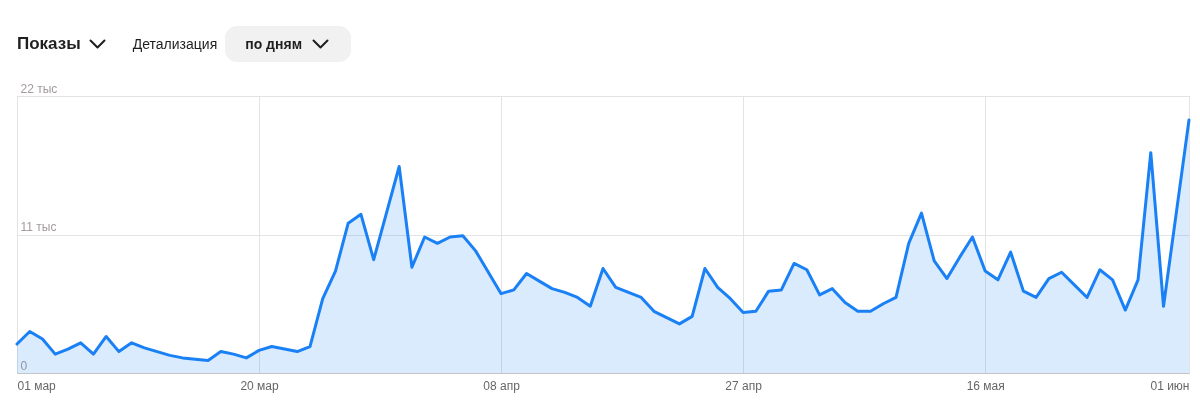  Describe the element at coordinates (38, 227) in the screenshot. I see `y-tick-label: 11 тыс` at that location.